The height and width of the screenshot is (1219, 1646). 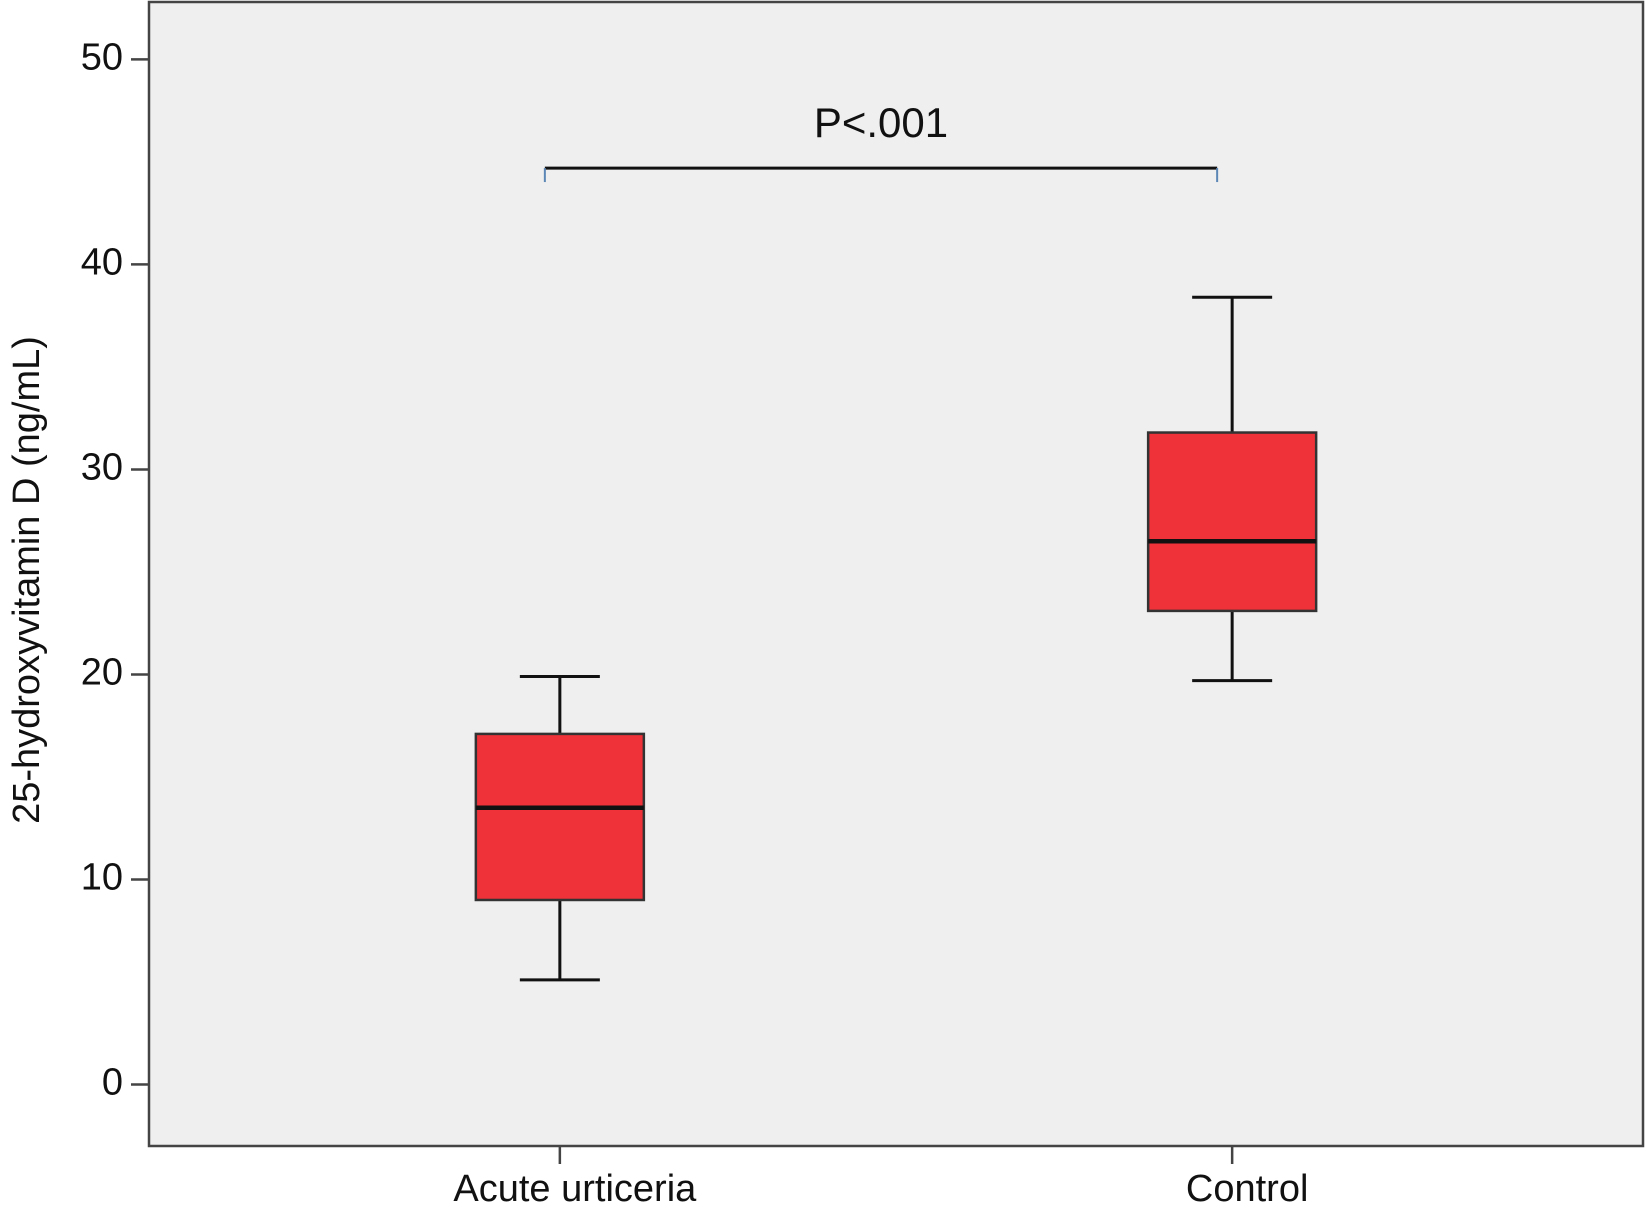 What do you see at coordinates (102, 57) in the screenshot?
I see `y-tick-label: 50` at bounding box center [102, 57].